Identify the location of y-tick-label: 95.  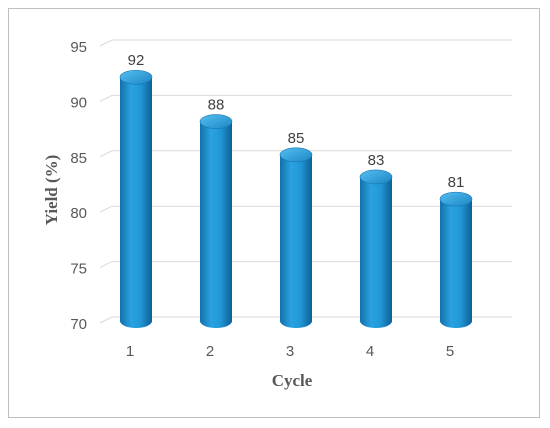
(78, 47).